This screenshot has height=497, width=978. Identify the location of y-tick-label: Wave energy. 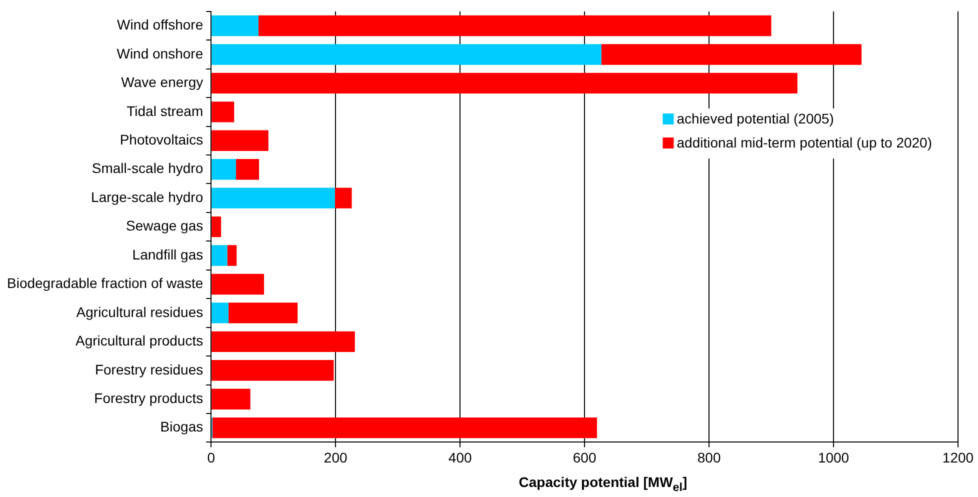
(162, 82).